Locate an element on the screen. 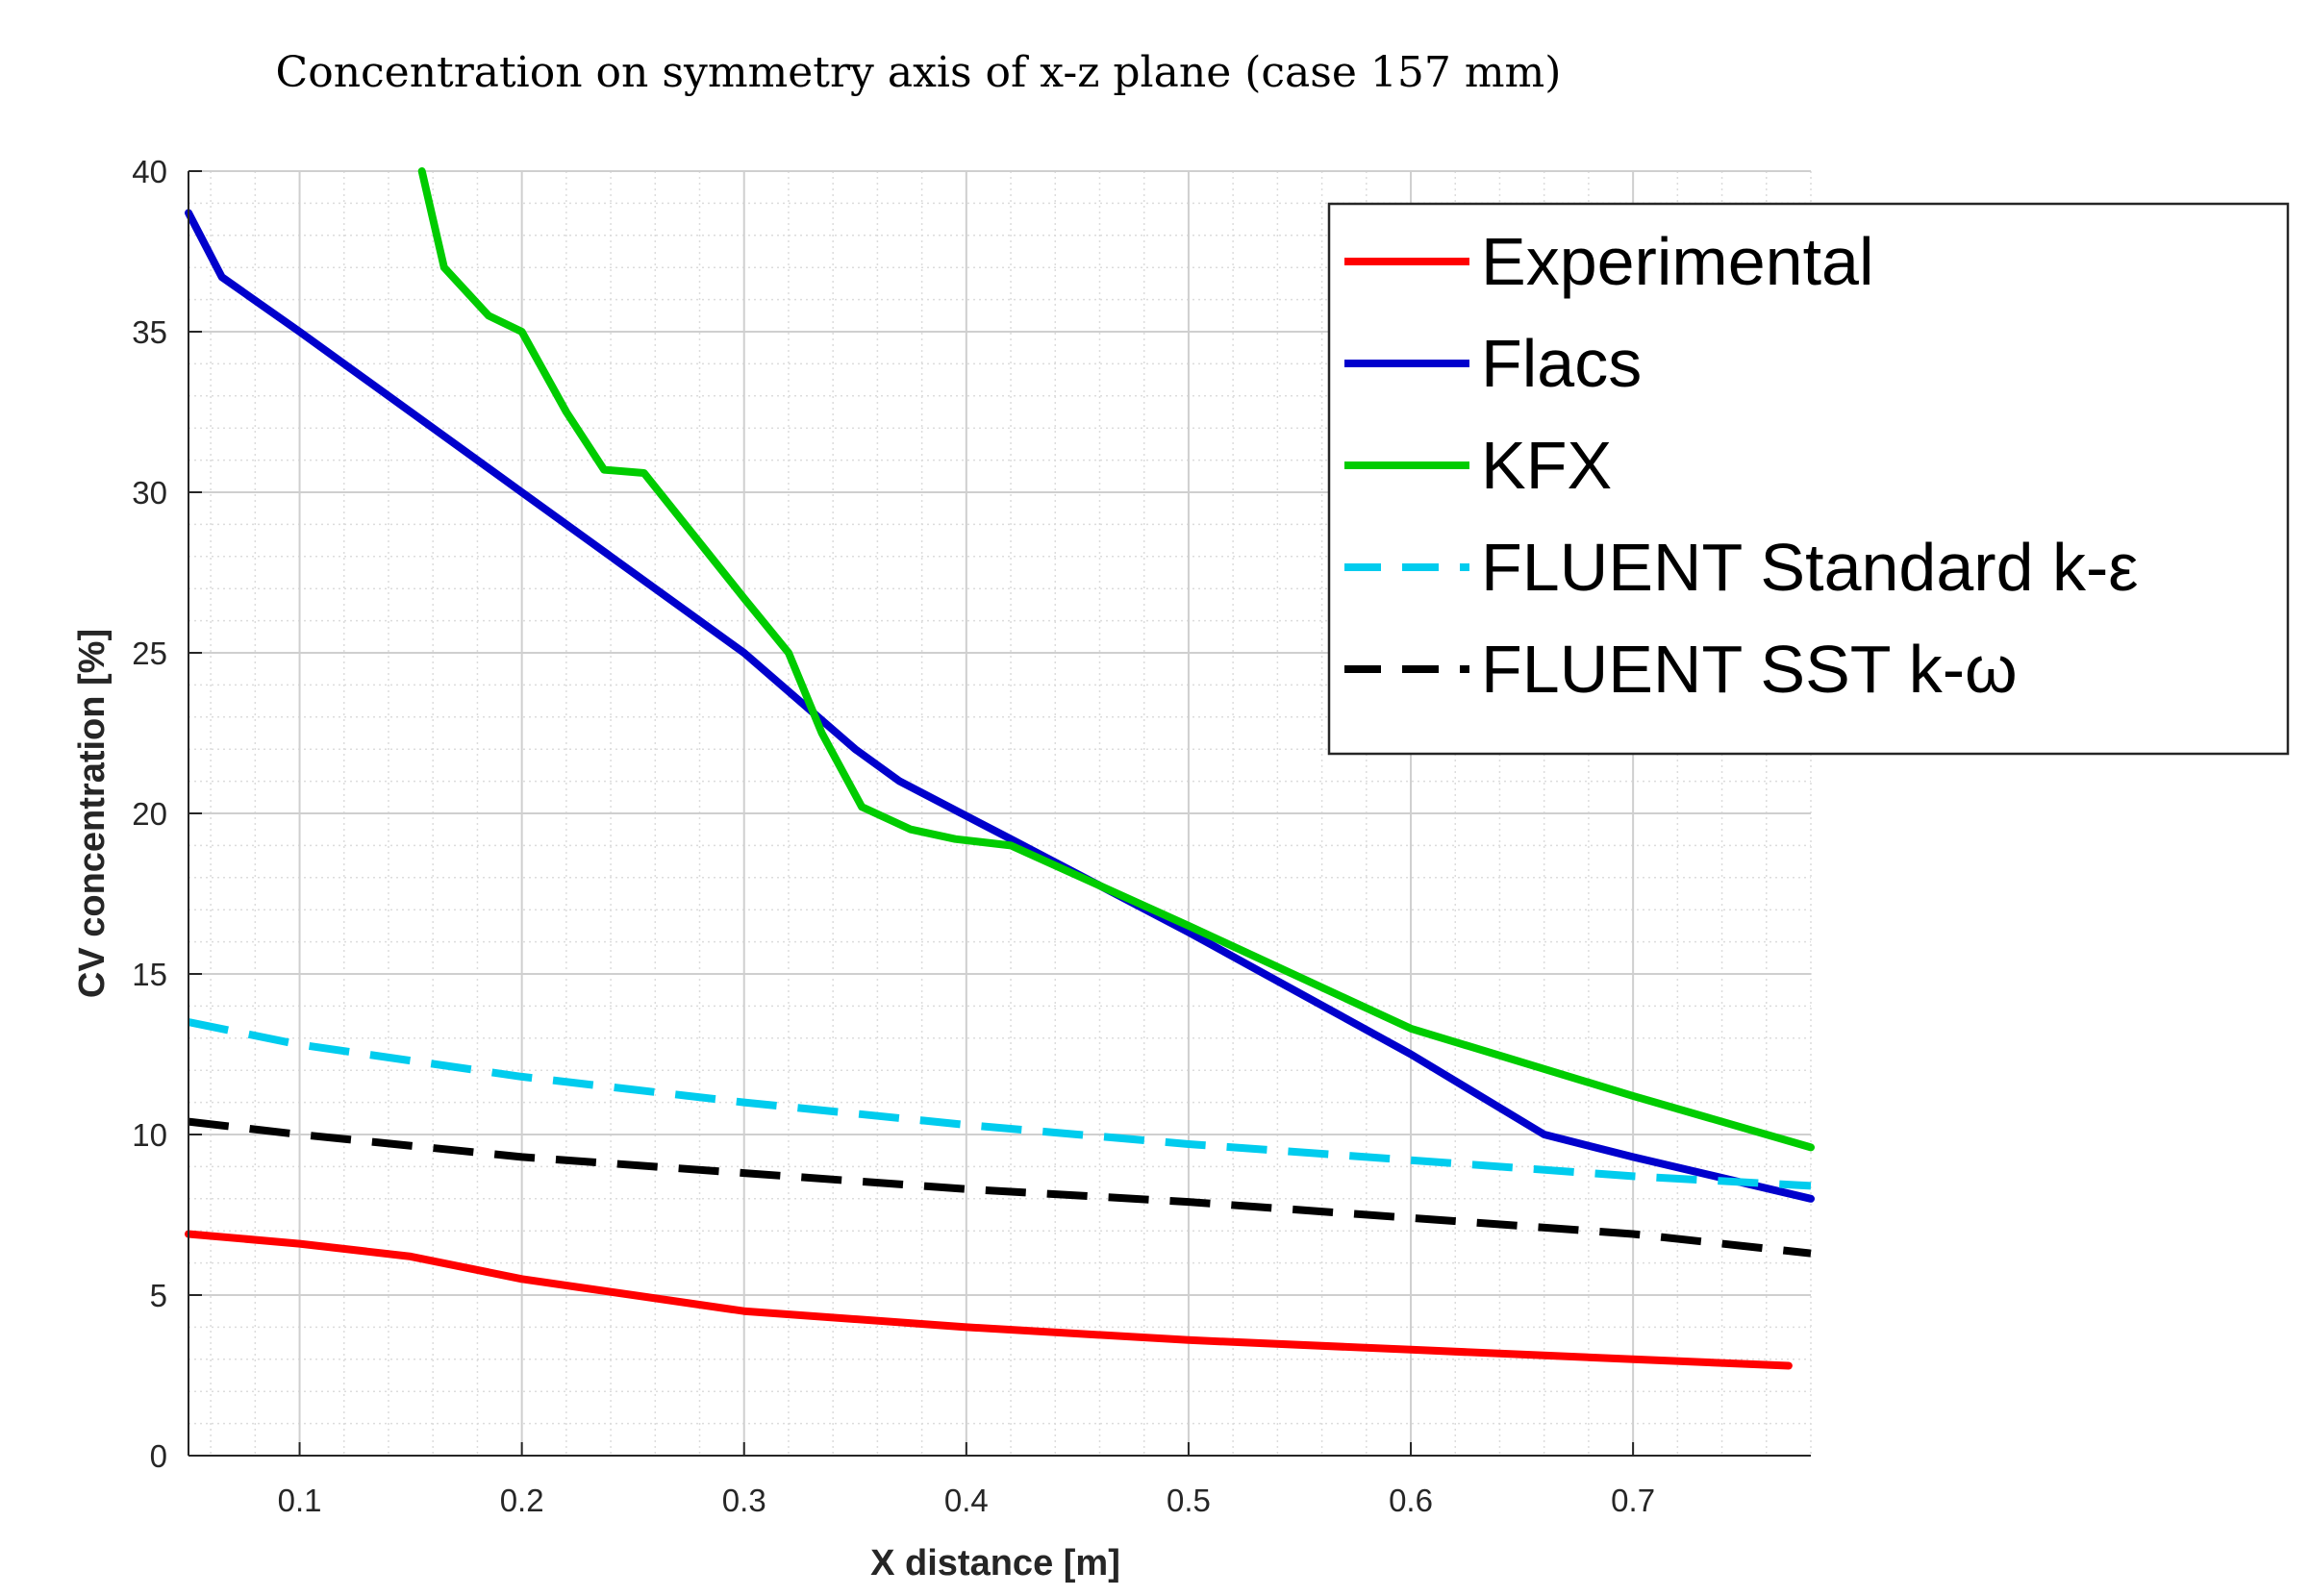 This screenshot has height=1596, width=2309. y-tick-label: 0 is located at coordinates (159, 1456).